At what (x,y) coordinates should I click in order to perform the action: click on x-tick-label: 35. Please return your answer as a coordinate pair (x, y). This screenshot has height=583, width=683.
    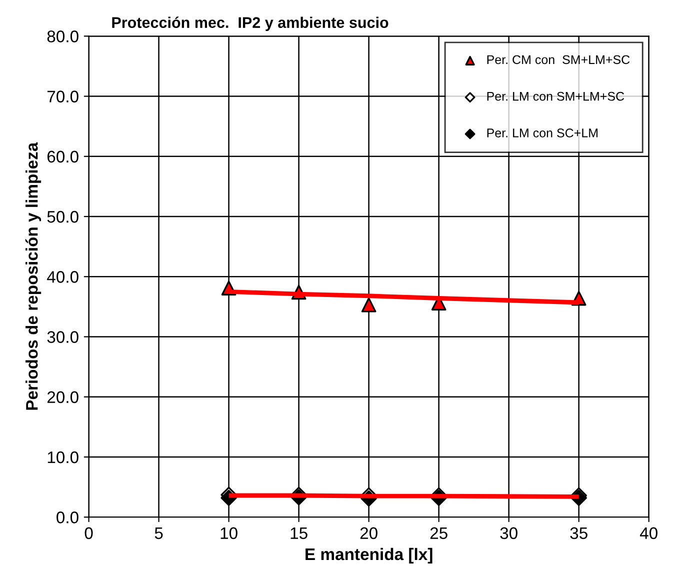
    Looking at the image, I should click on (579, 533).